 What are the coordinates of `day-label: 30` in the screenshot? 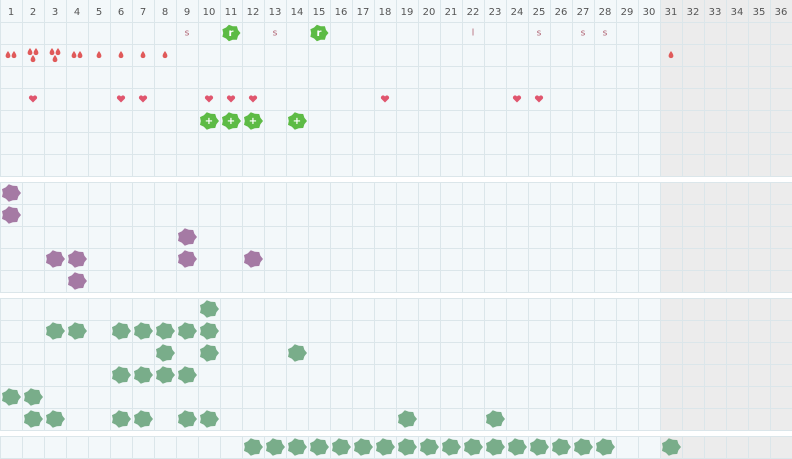 It's located at (649, 12).